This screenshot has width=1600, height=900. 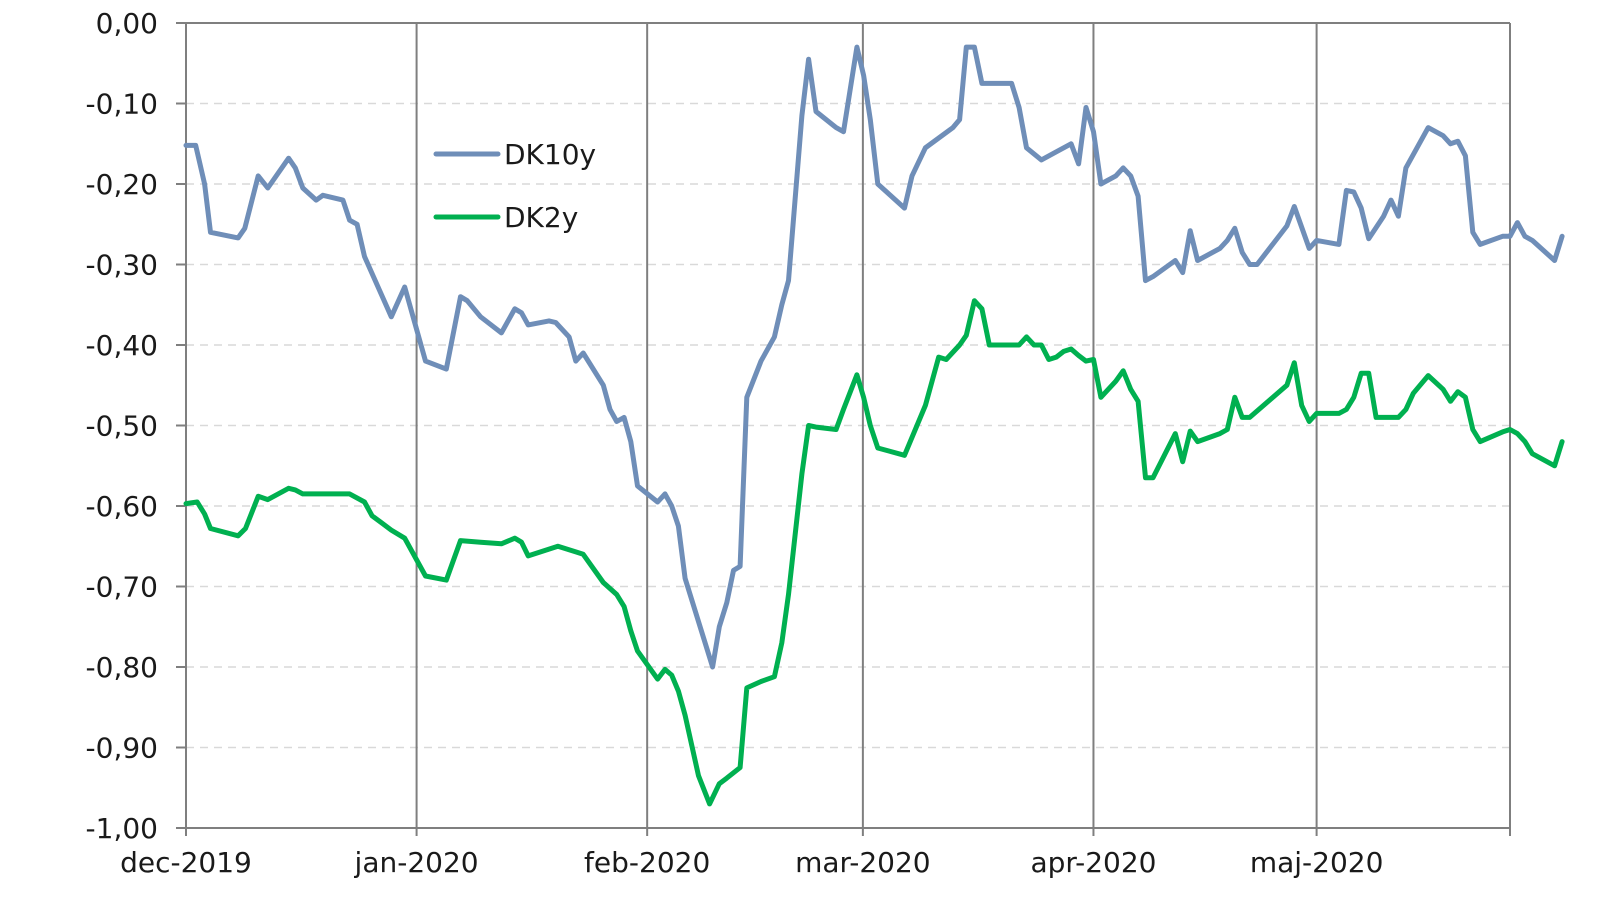 I want to click on y-tick-label: -0,50, so click(x=122, y=426).